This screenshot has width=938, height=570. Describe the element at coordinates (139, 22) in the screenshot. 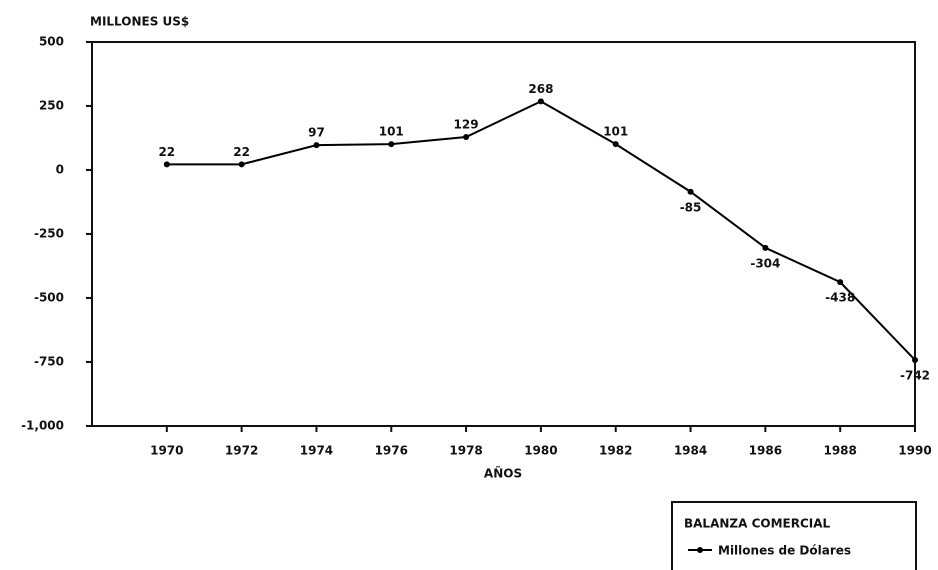

I see `y-axis-title: MILLONES US$` at that location.